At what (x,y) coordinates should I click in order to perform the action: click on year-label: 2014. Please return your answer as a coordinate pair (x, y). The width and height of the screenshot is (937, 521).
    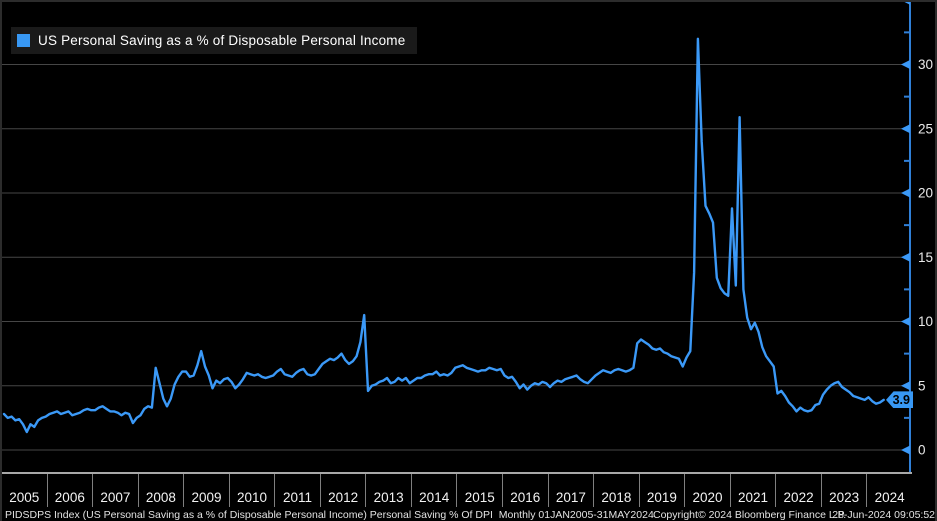
    Looking at the image, I should click on (434, 497).